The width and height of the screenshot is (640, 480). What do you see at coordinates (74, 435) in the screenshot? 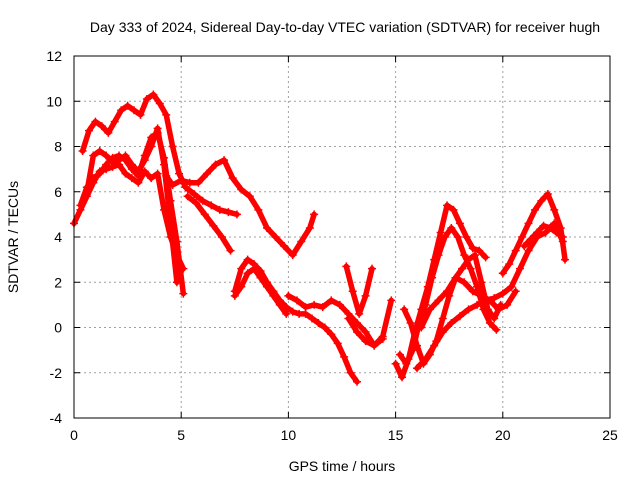
I see `x-tick-label: 0` at bounding box center [74, 435].